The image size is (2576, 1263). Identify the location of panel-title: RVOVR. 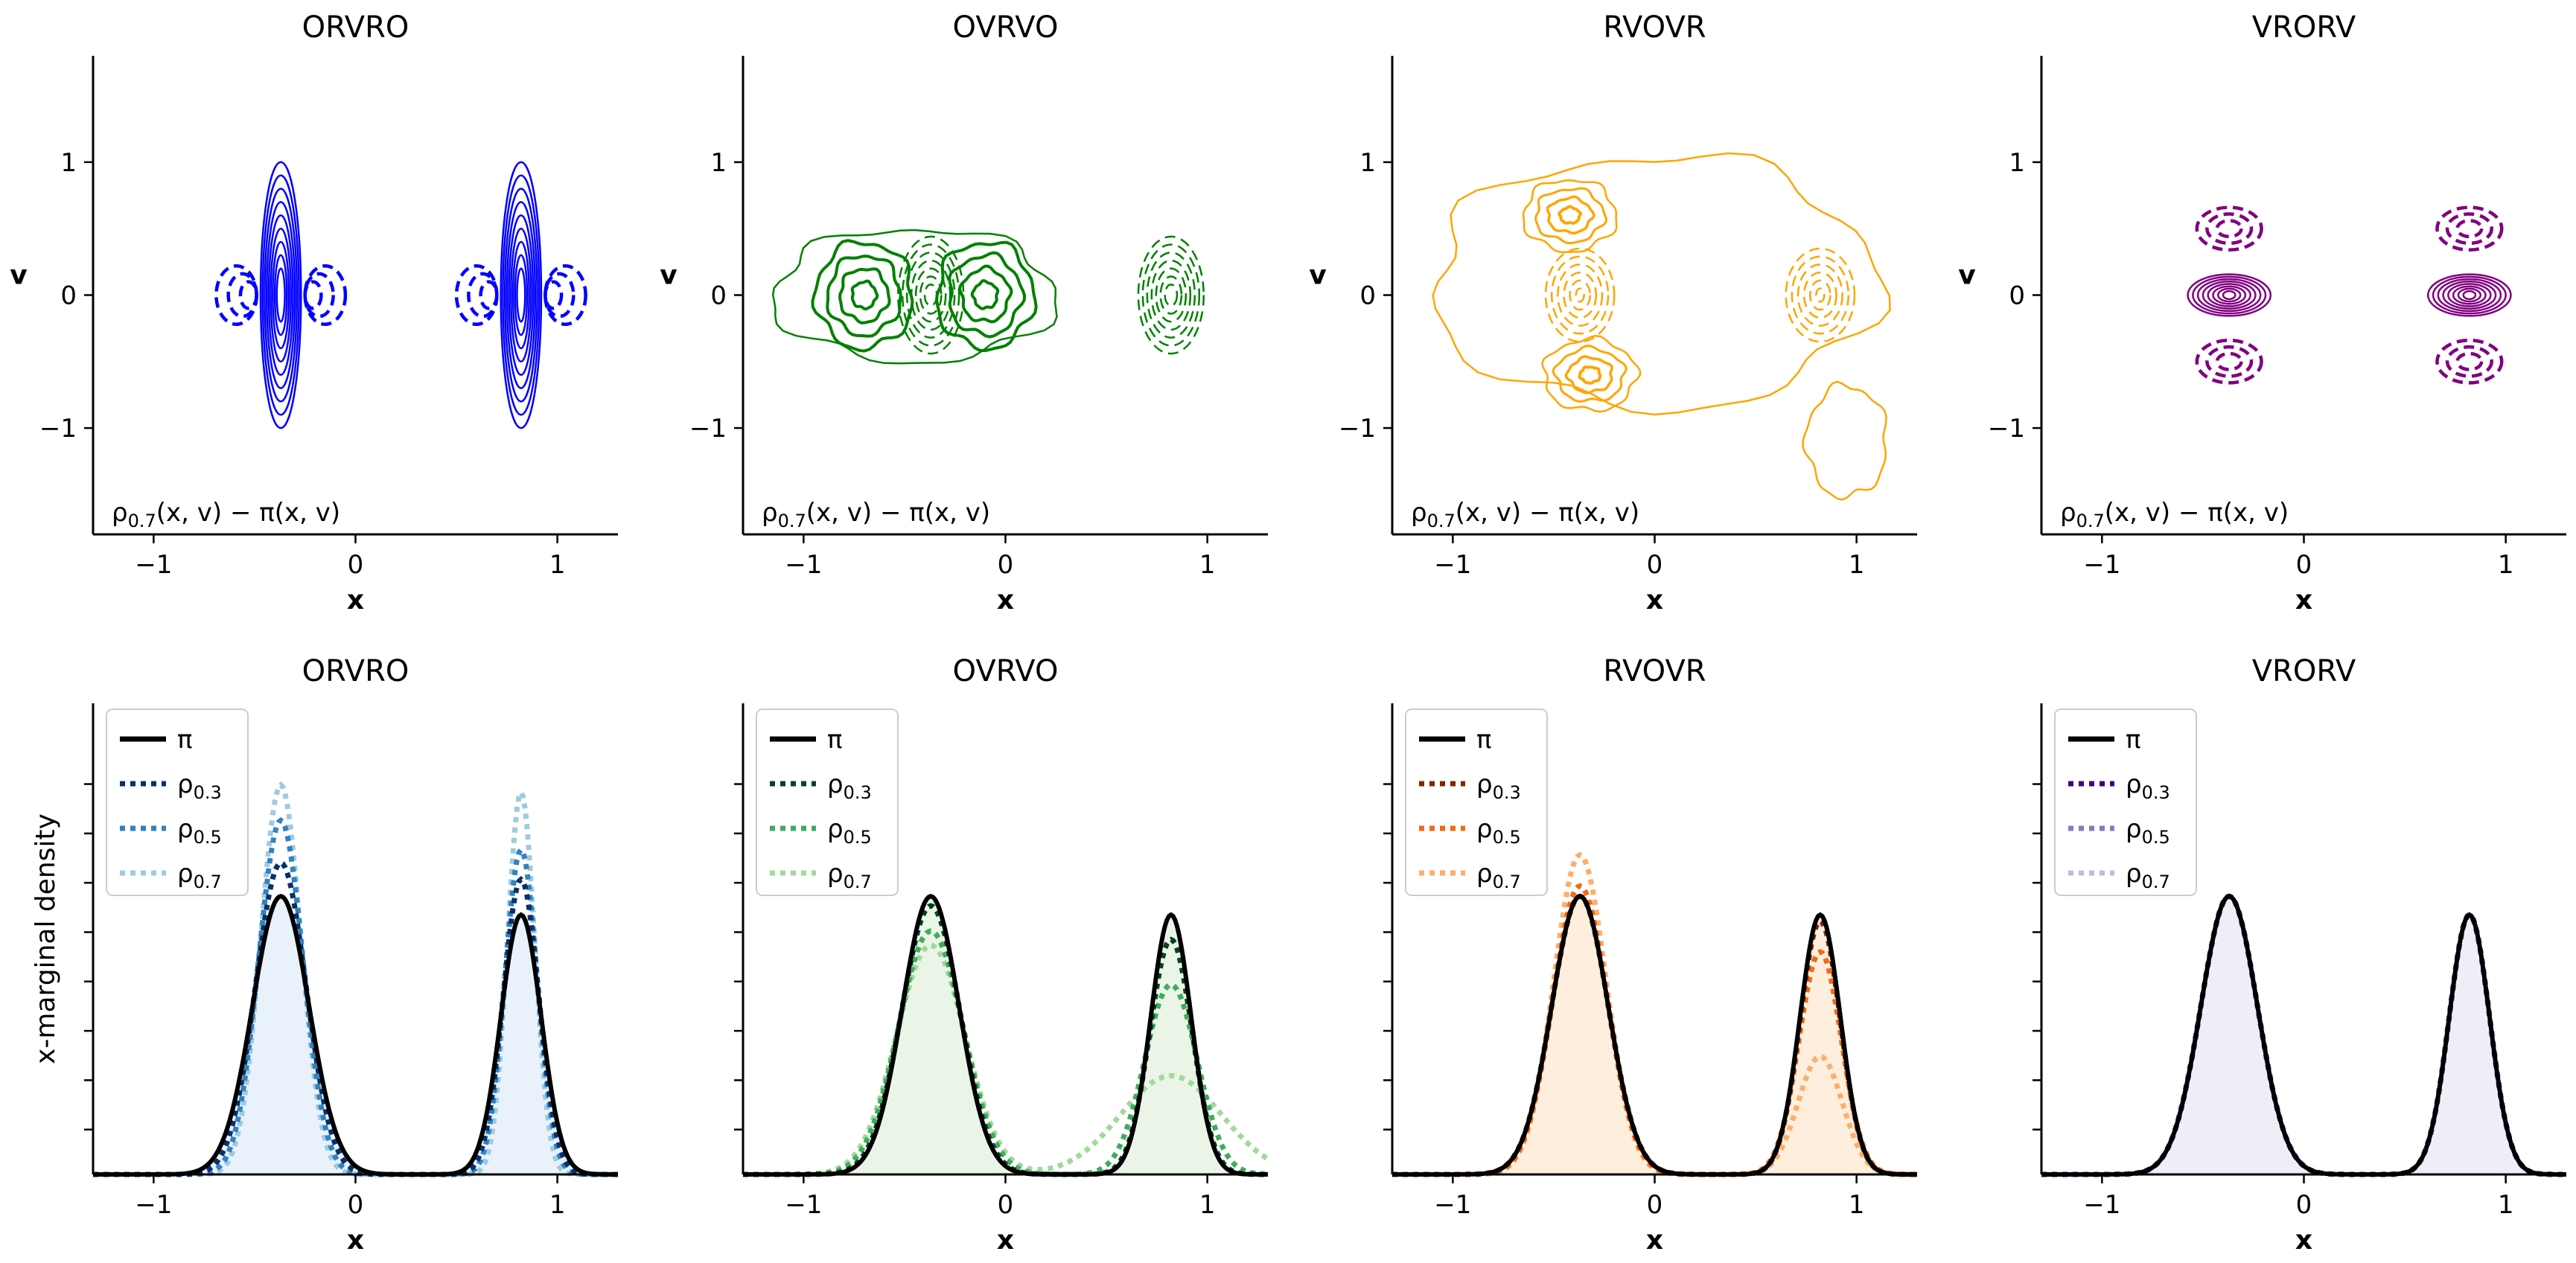
(1655, 28).